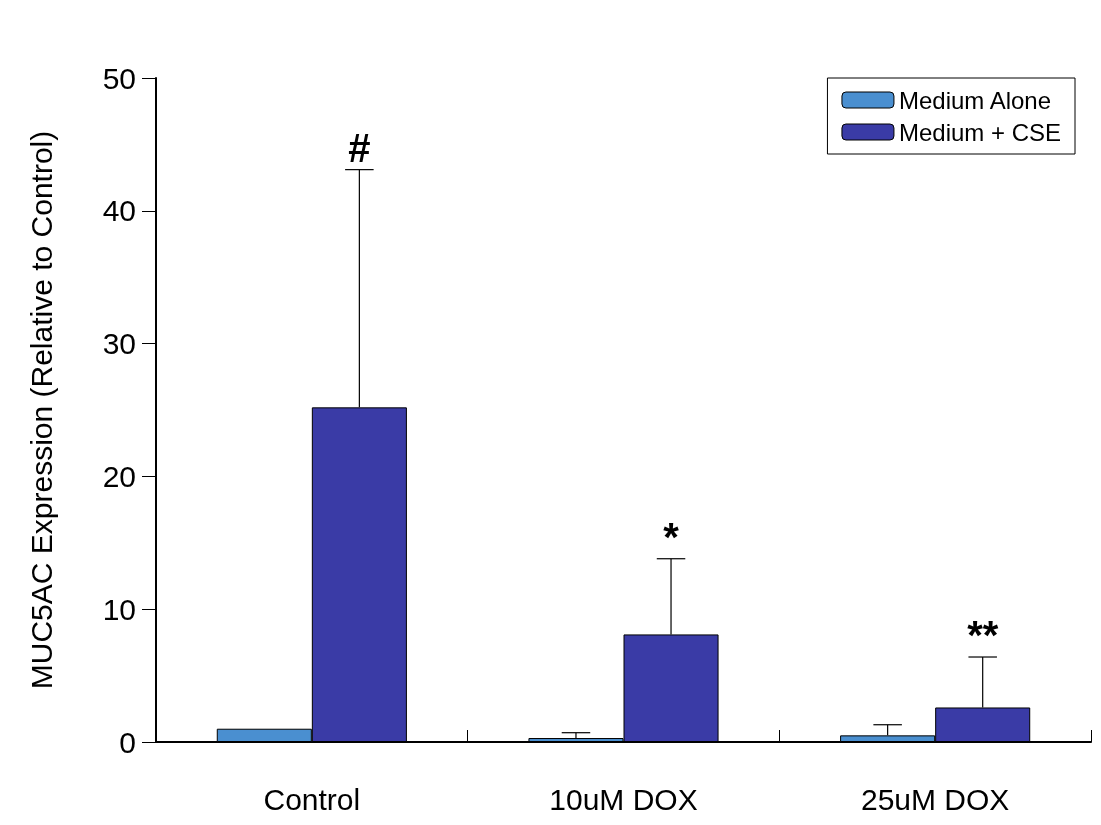 Image resolution: width=1101 pixels, height=825 pixels. What do you see at coordinates (983, 635) in the screenshot?
I see `annotation: **` at bounding box center [983, 635].